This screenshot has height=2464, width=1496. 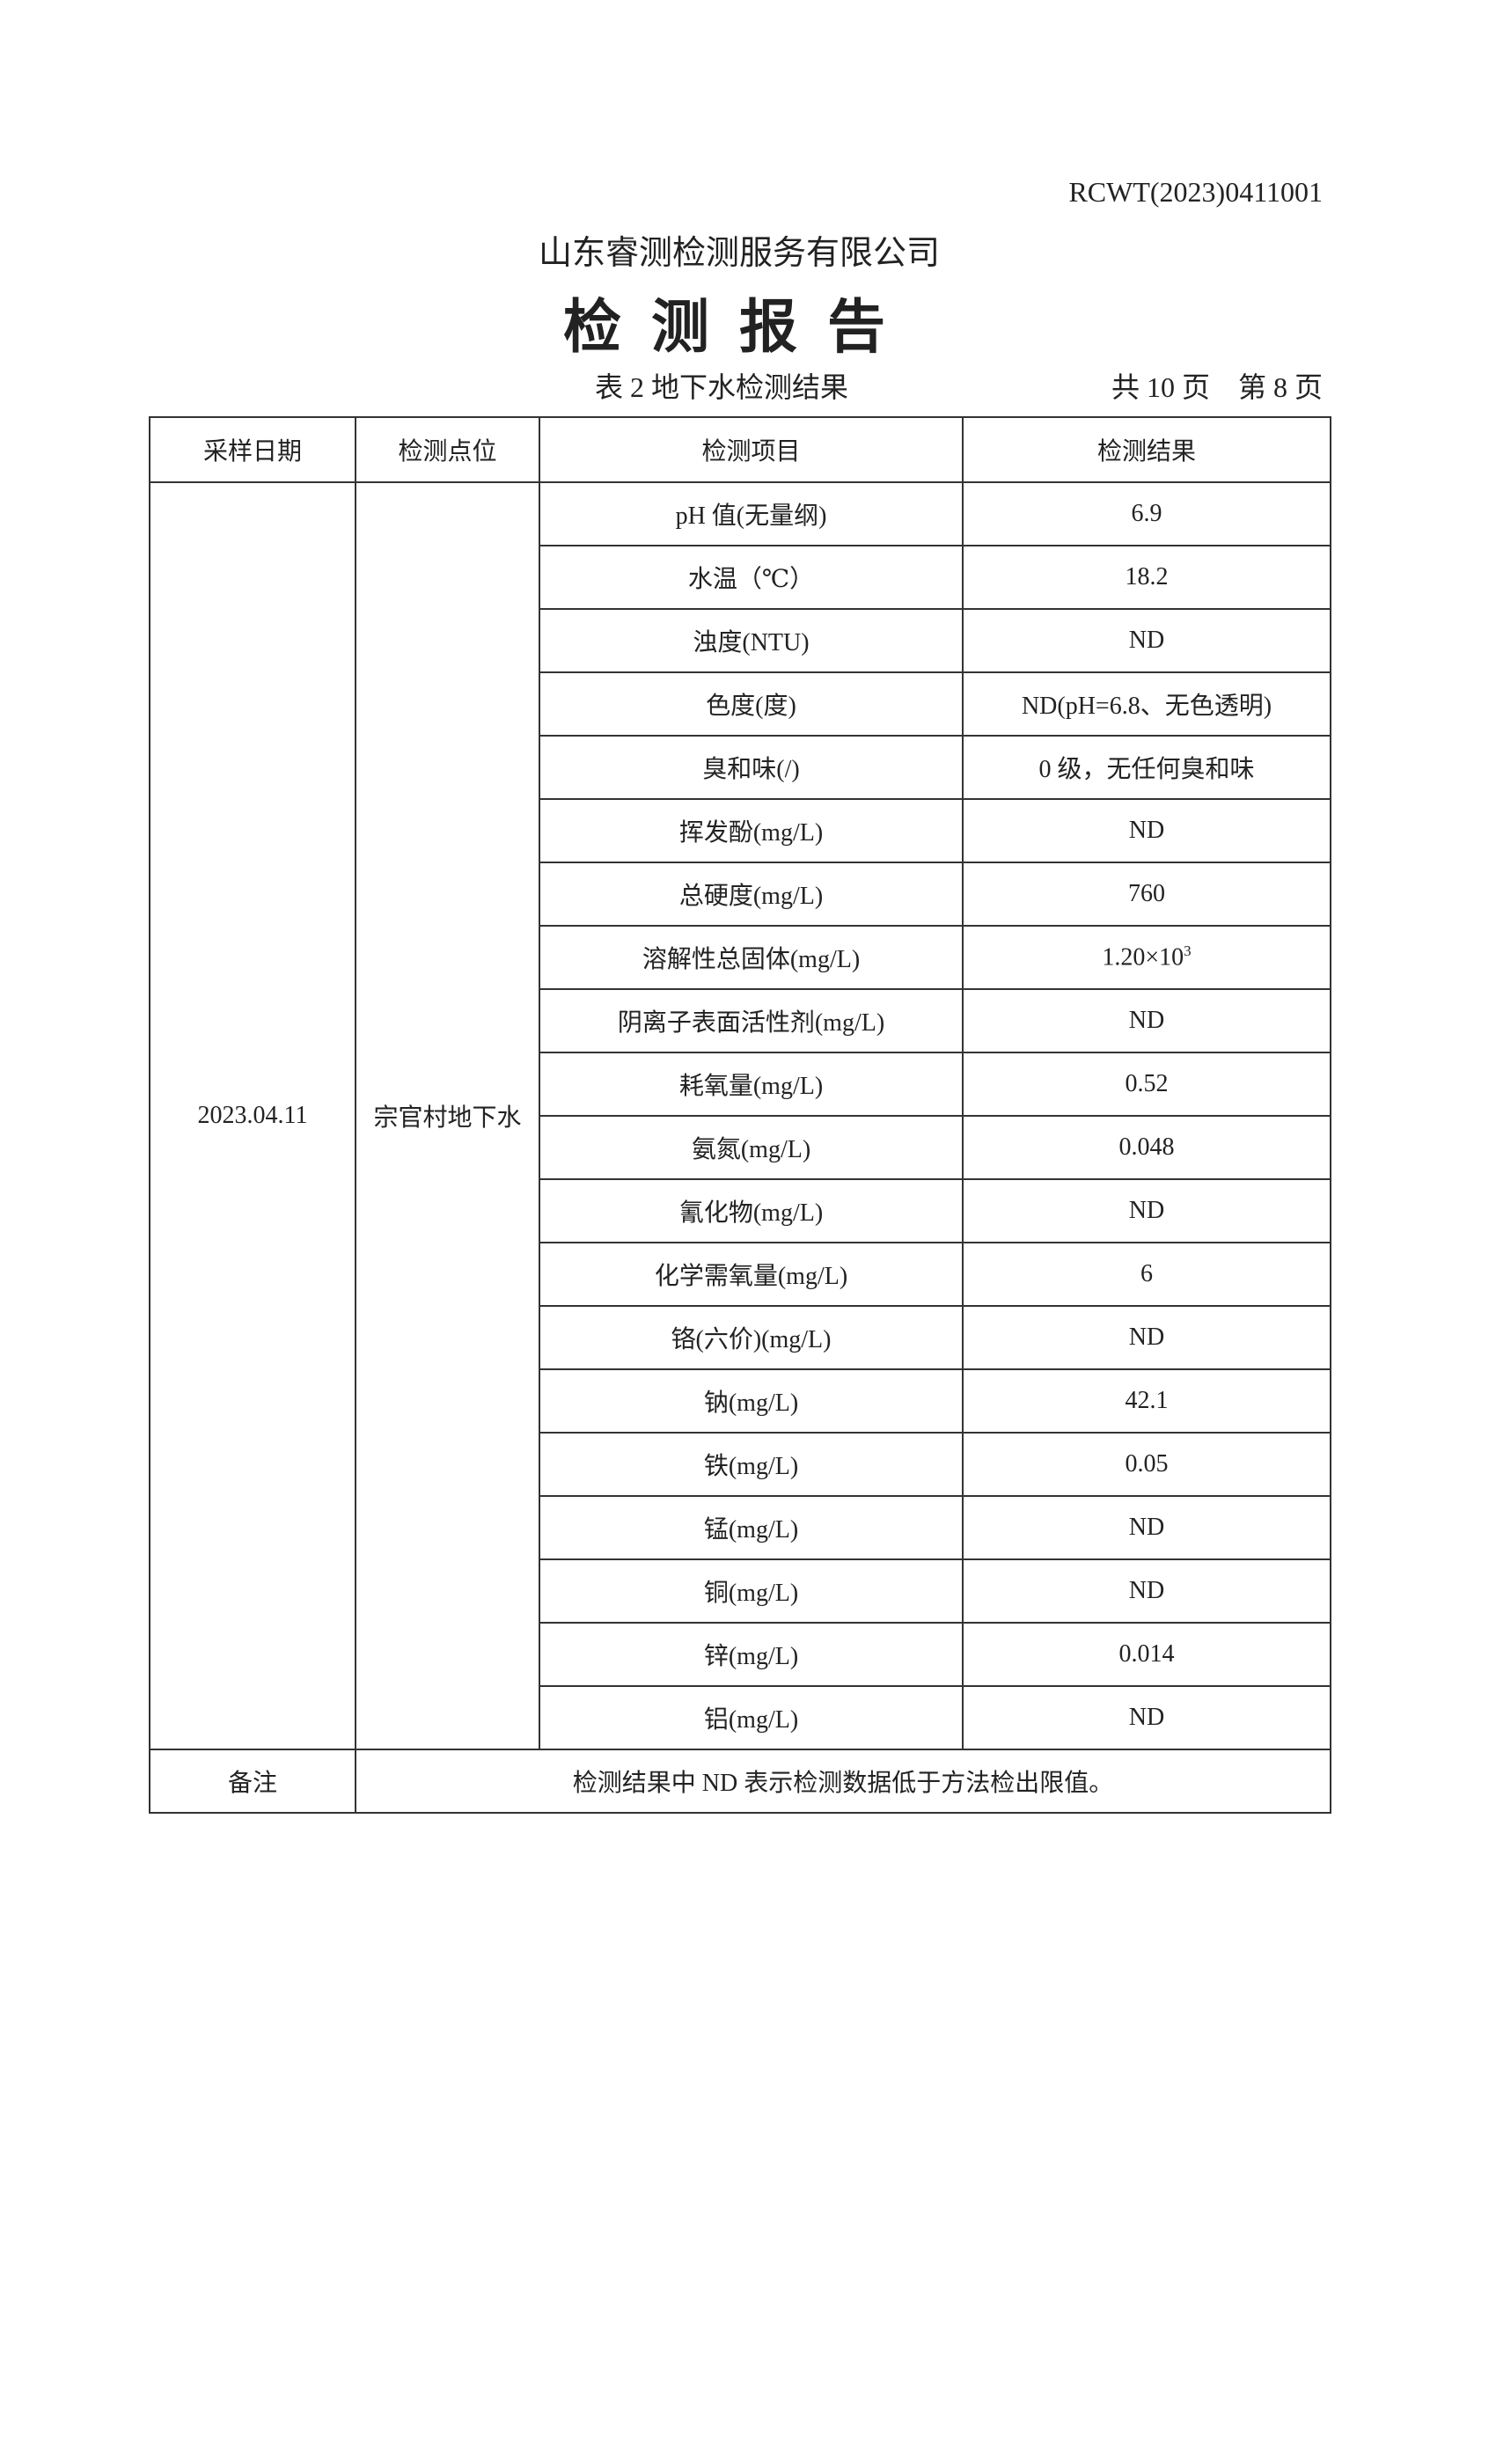 I want to click on test-item: 铁(mg/L), so click(x=751, y=1464).